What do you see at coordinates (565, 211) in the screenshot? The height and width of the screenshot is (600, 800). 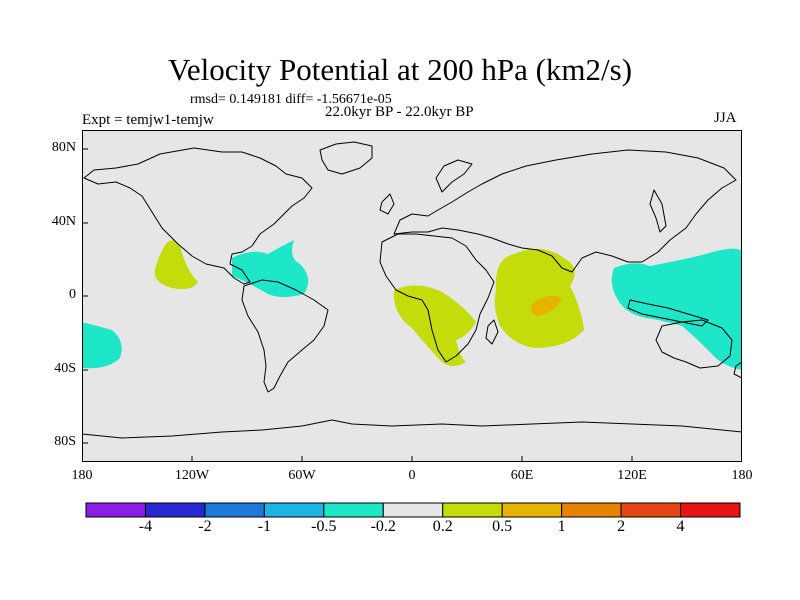 I see `eurasia-outline` at bounding box center [565, 211].